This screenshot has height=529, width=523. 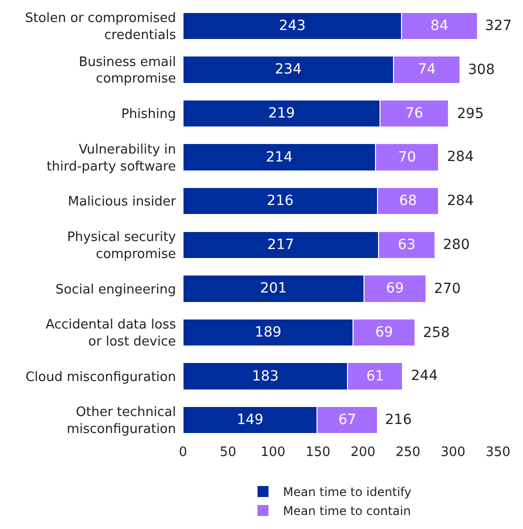 I want to click on y-tick-label: Social engineering, so click(x=116, y=290).